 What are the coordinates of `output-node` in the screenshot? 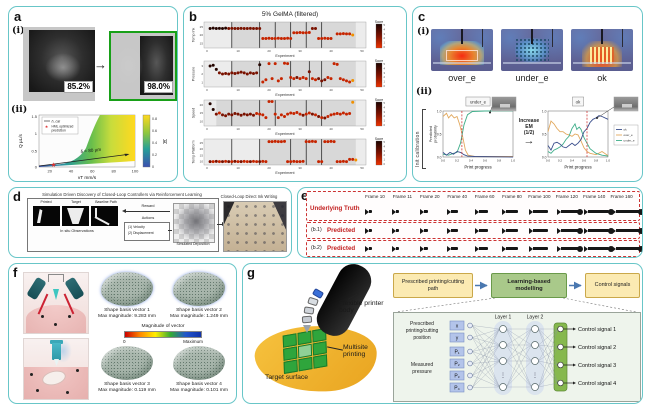 It's located at (560, 347).